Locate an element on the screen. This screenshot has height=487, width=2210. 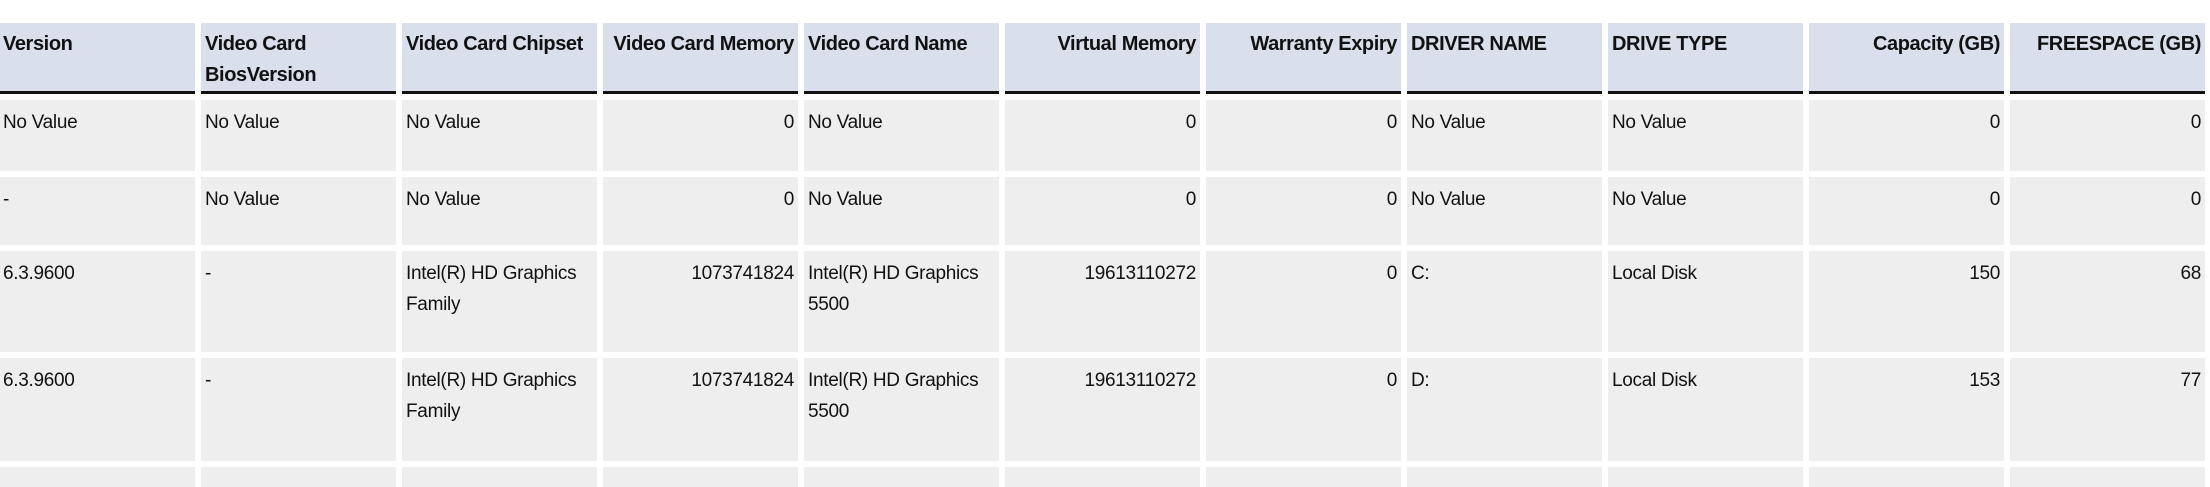
table-cell-version: No Value is located at coordinates (97, 135).